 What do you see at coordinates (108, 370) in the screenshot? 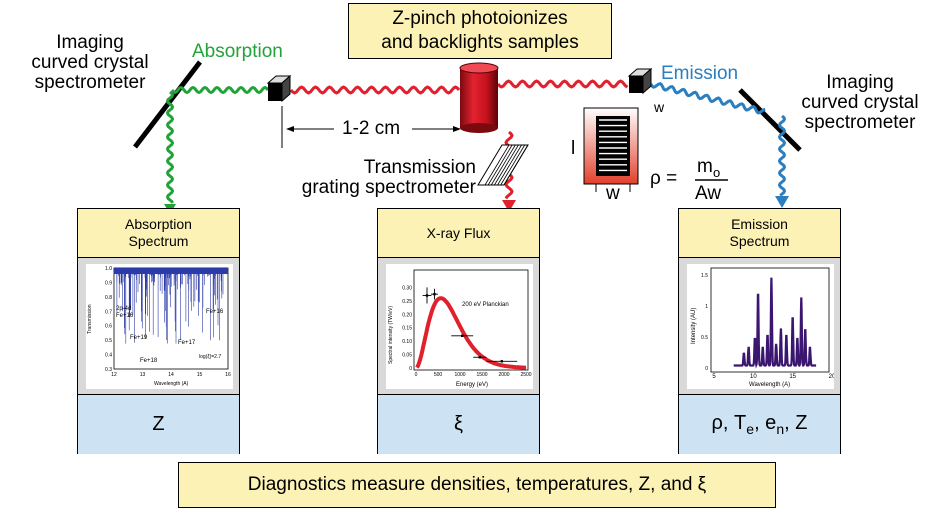
I see `absorption-ytick: 0.3` at bounding box center [108, 370].